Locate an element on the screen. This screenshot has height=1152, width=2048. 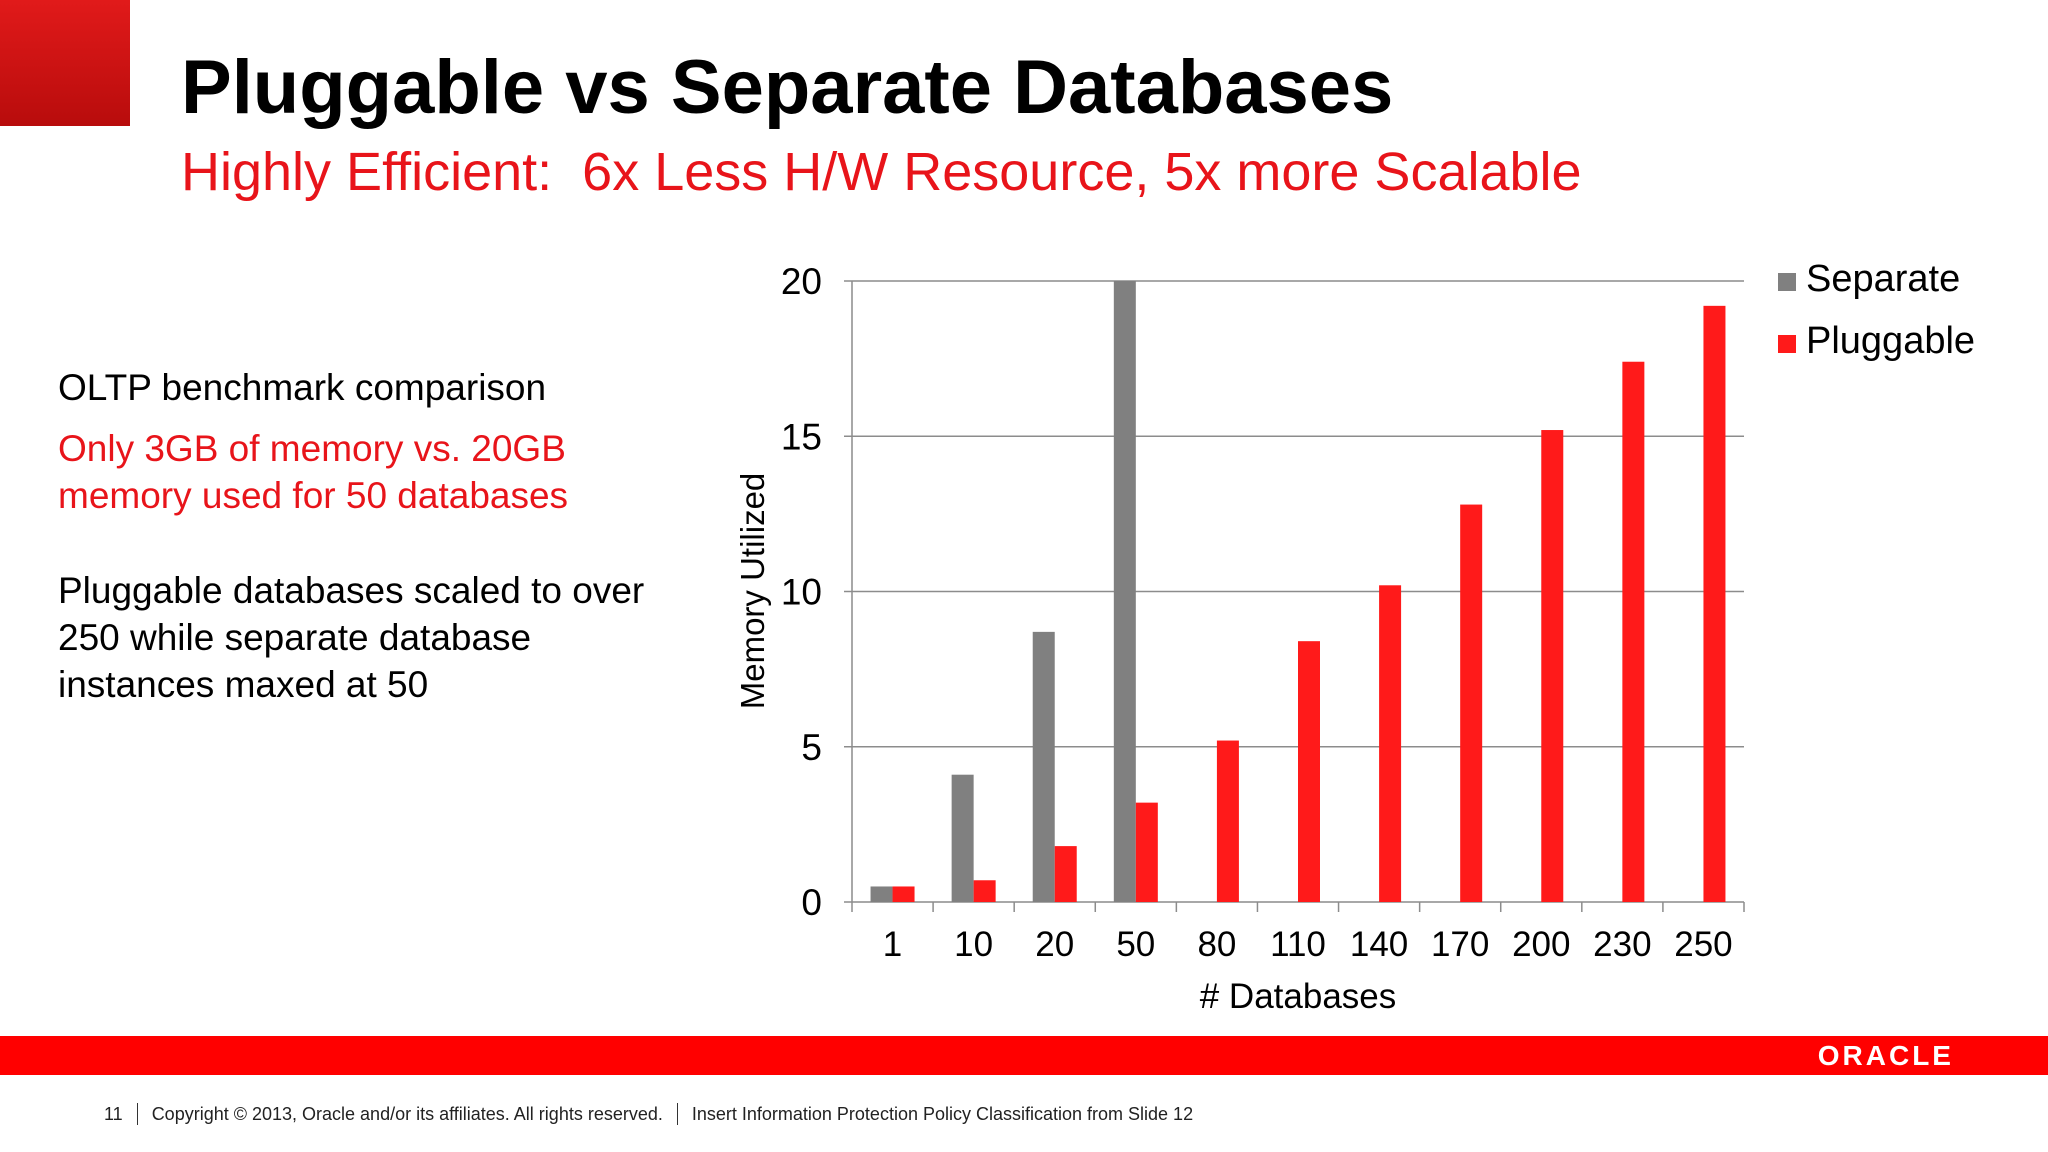
corner-accent is located at coordinates (65, 63).